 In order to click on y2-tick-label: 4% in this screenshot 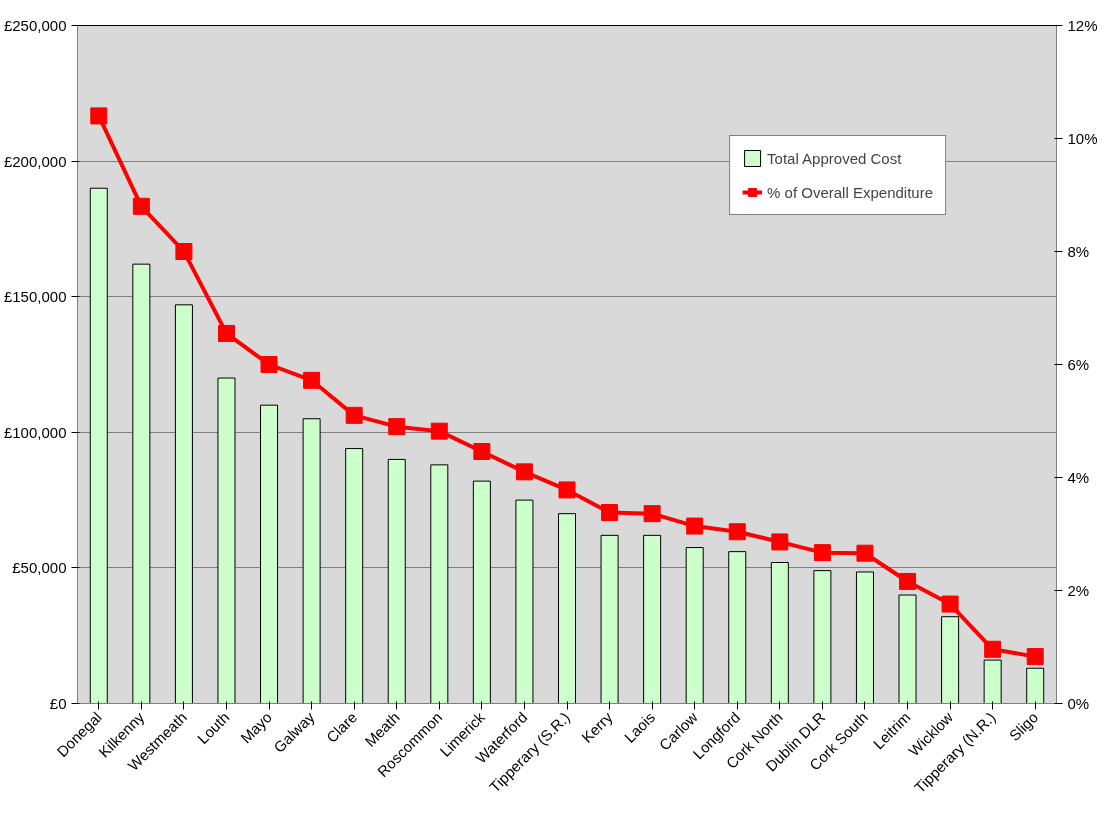, I will do `click(1078, 477)`.